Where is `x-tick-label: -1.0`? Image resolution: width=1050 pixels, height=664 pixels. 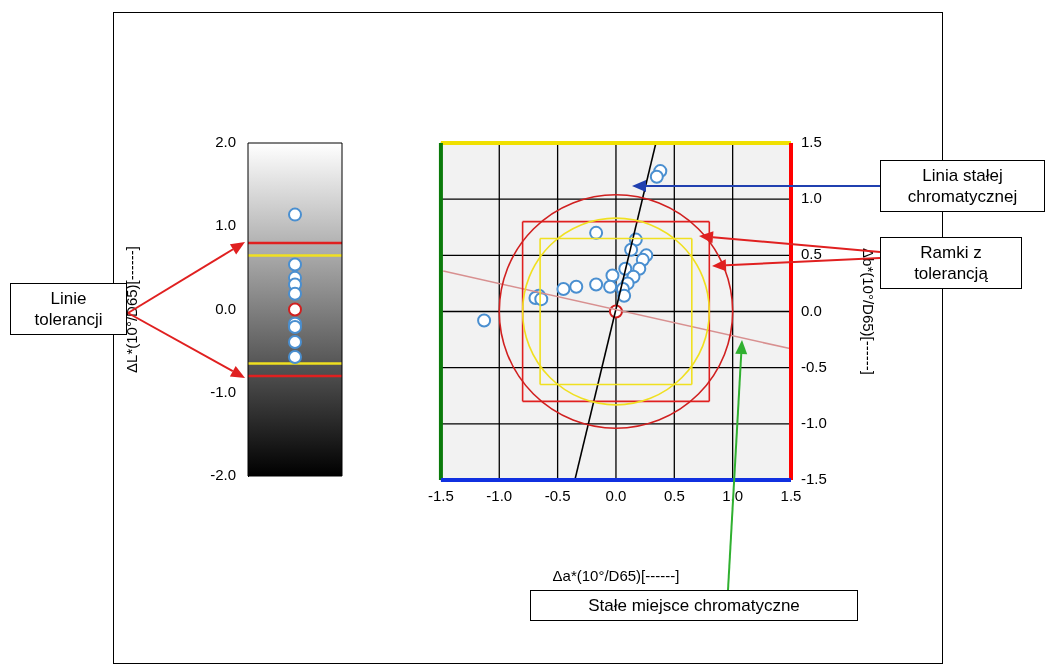
x-tick-label: -1.0 is located at coordinates (499, 496).